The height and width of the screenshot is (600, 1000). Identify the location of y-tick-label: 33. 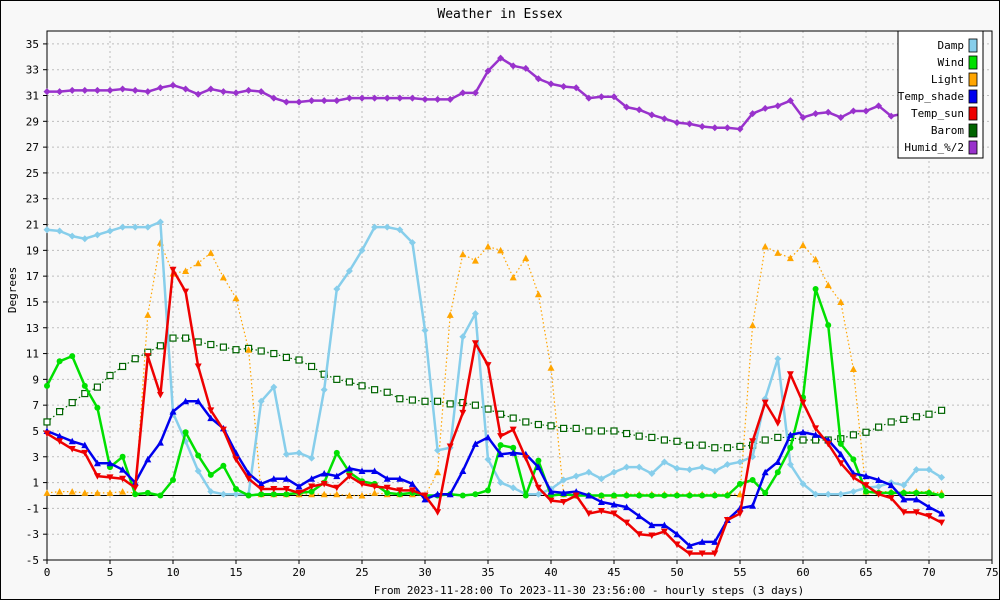
(32, 70).